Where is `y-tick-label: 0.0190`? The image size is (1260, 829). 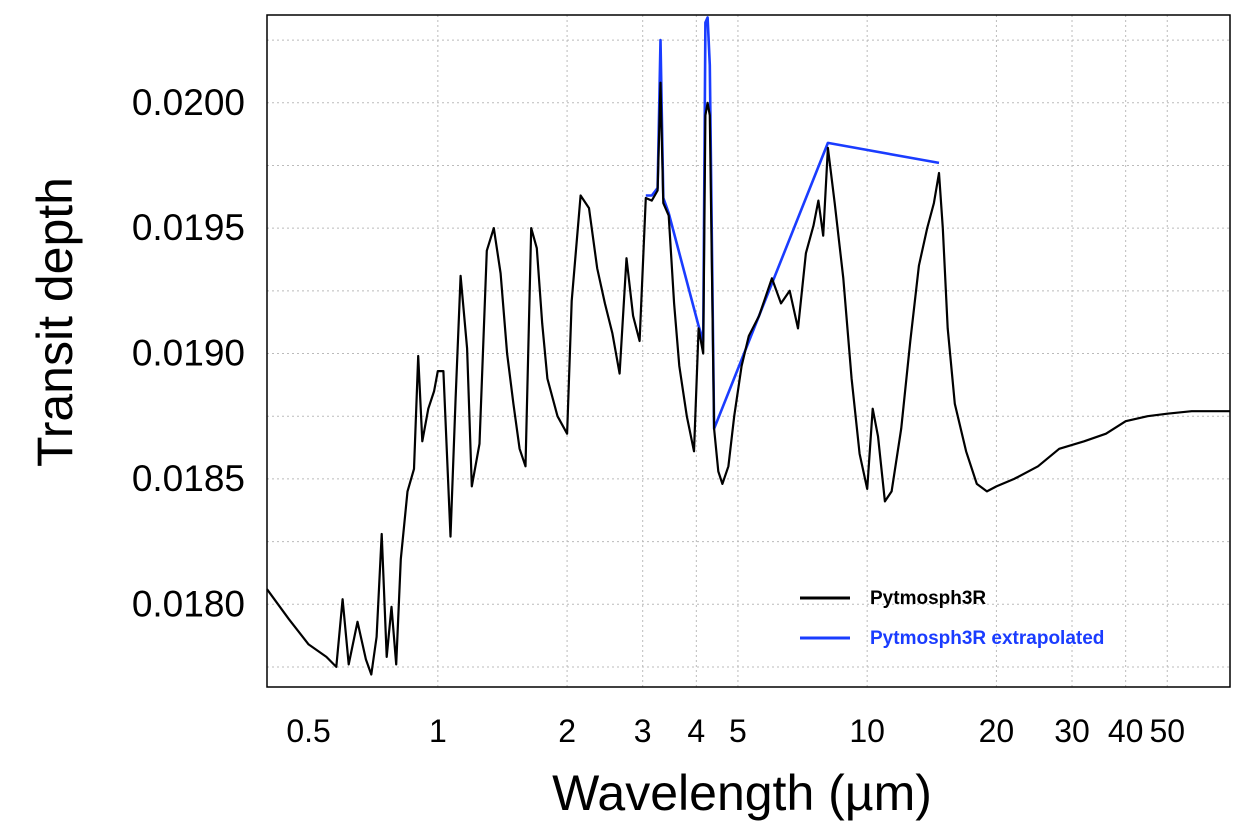 y-tick-label: 0.0190 is located at coordinates (188, 353).